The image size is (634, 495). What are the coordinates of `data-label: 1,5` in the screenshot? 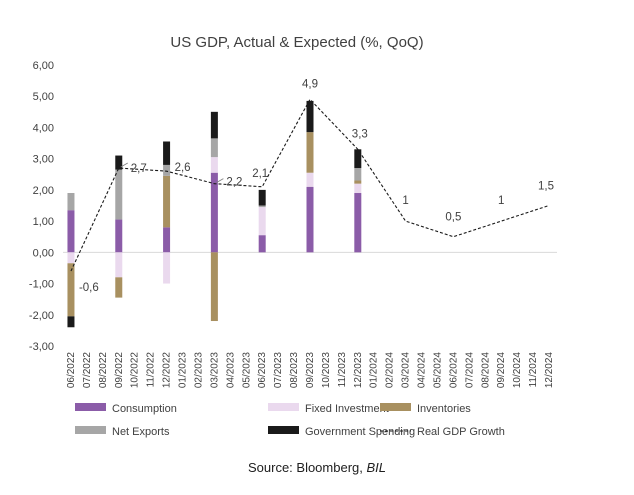 It's located at (546, 187).